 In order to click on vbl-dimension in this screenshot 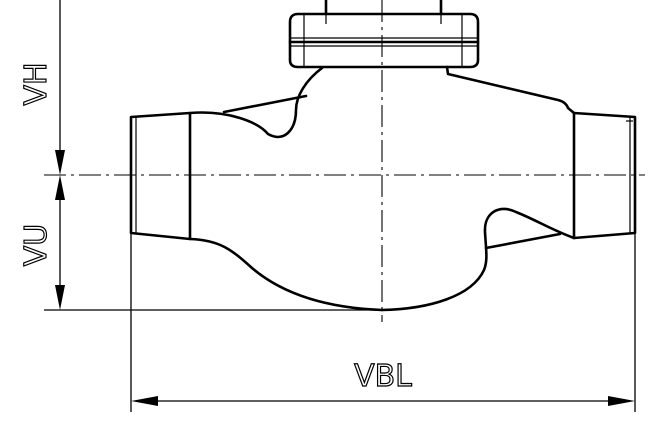, I will do `click(383, 401)`.